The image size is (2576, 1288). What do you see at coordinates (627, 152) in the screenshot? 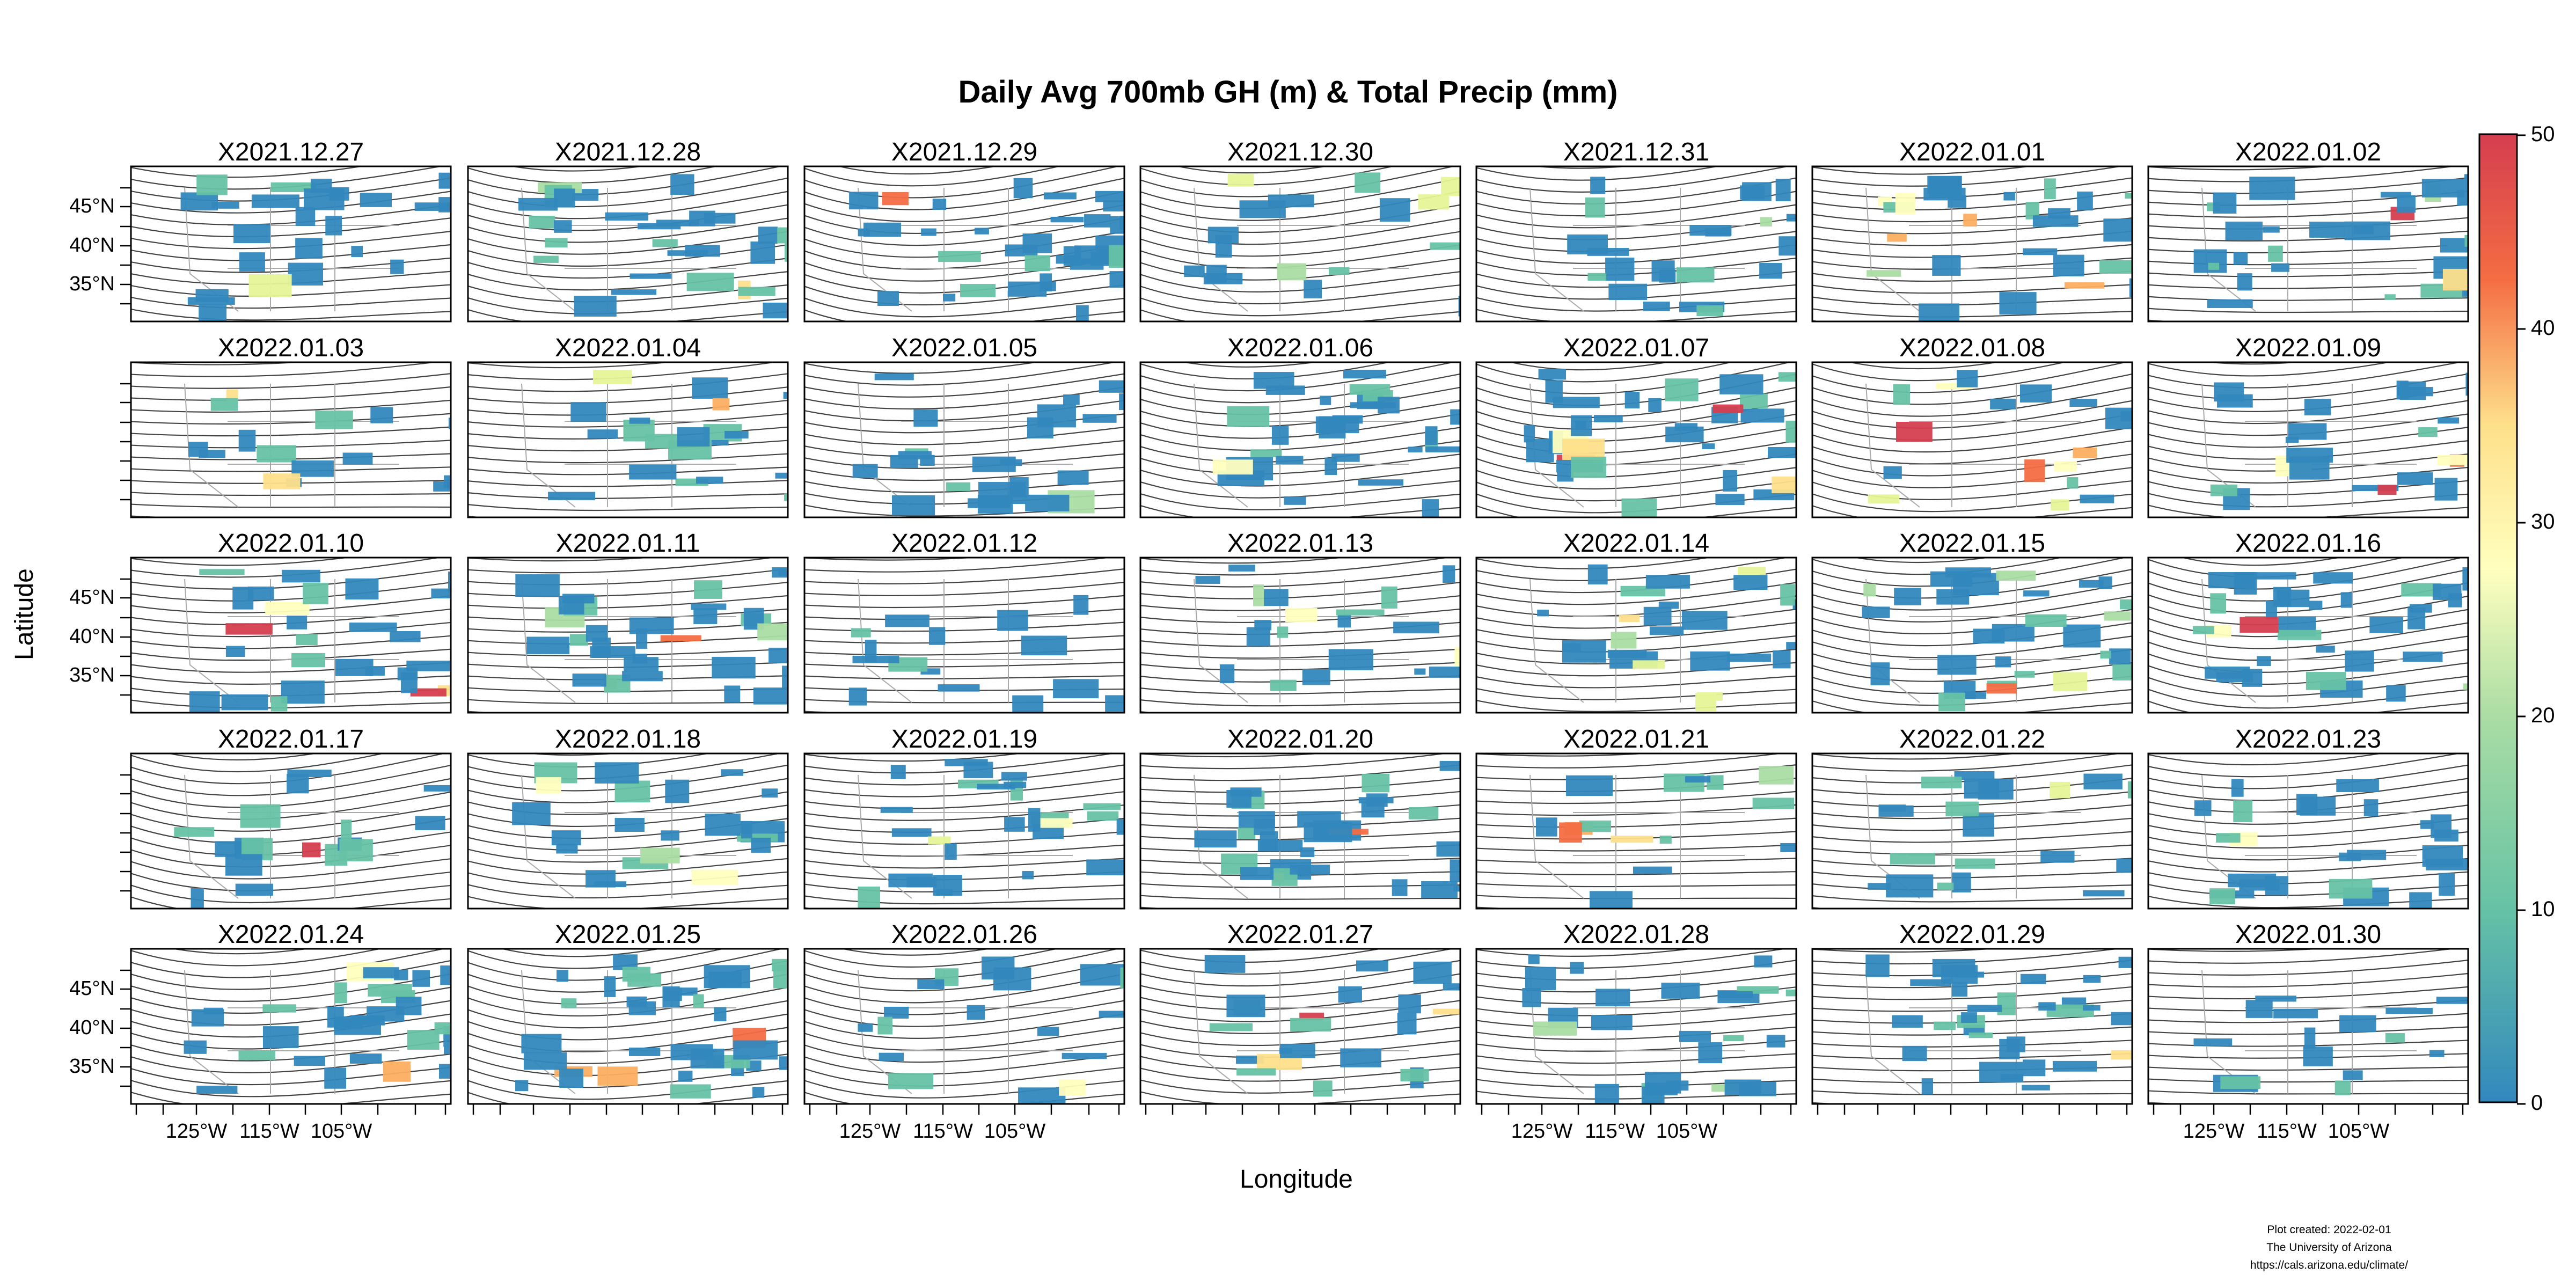
I see `panel-title: X2021.12.28` at bounding box center [627, 152].